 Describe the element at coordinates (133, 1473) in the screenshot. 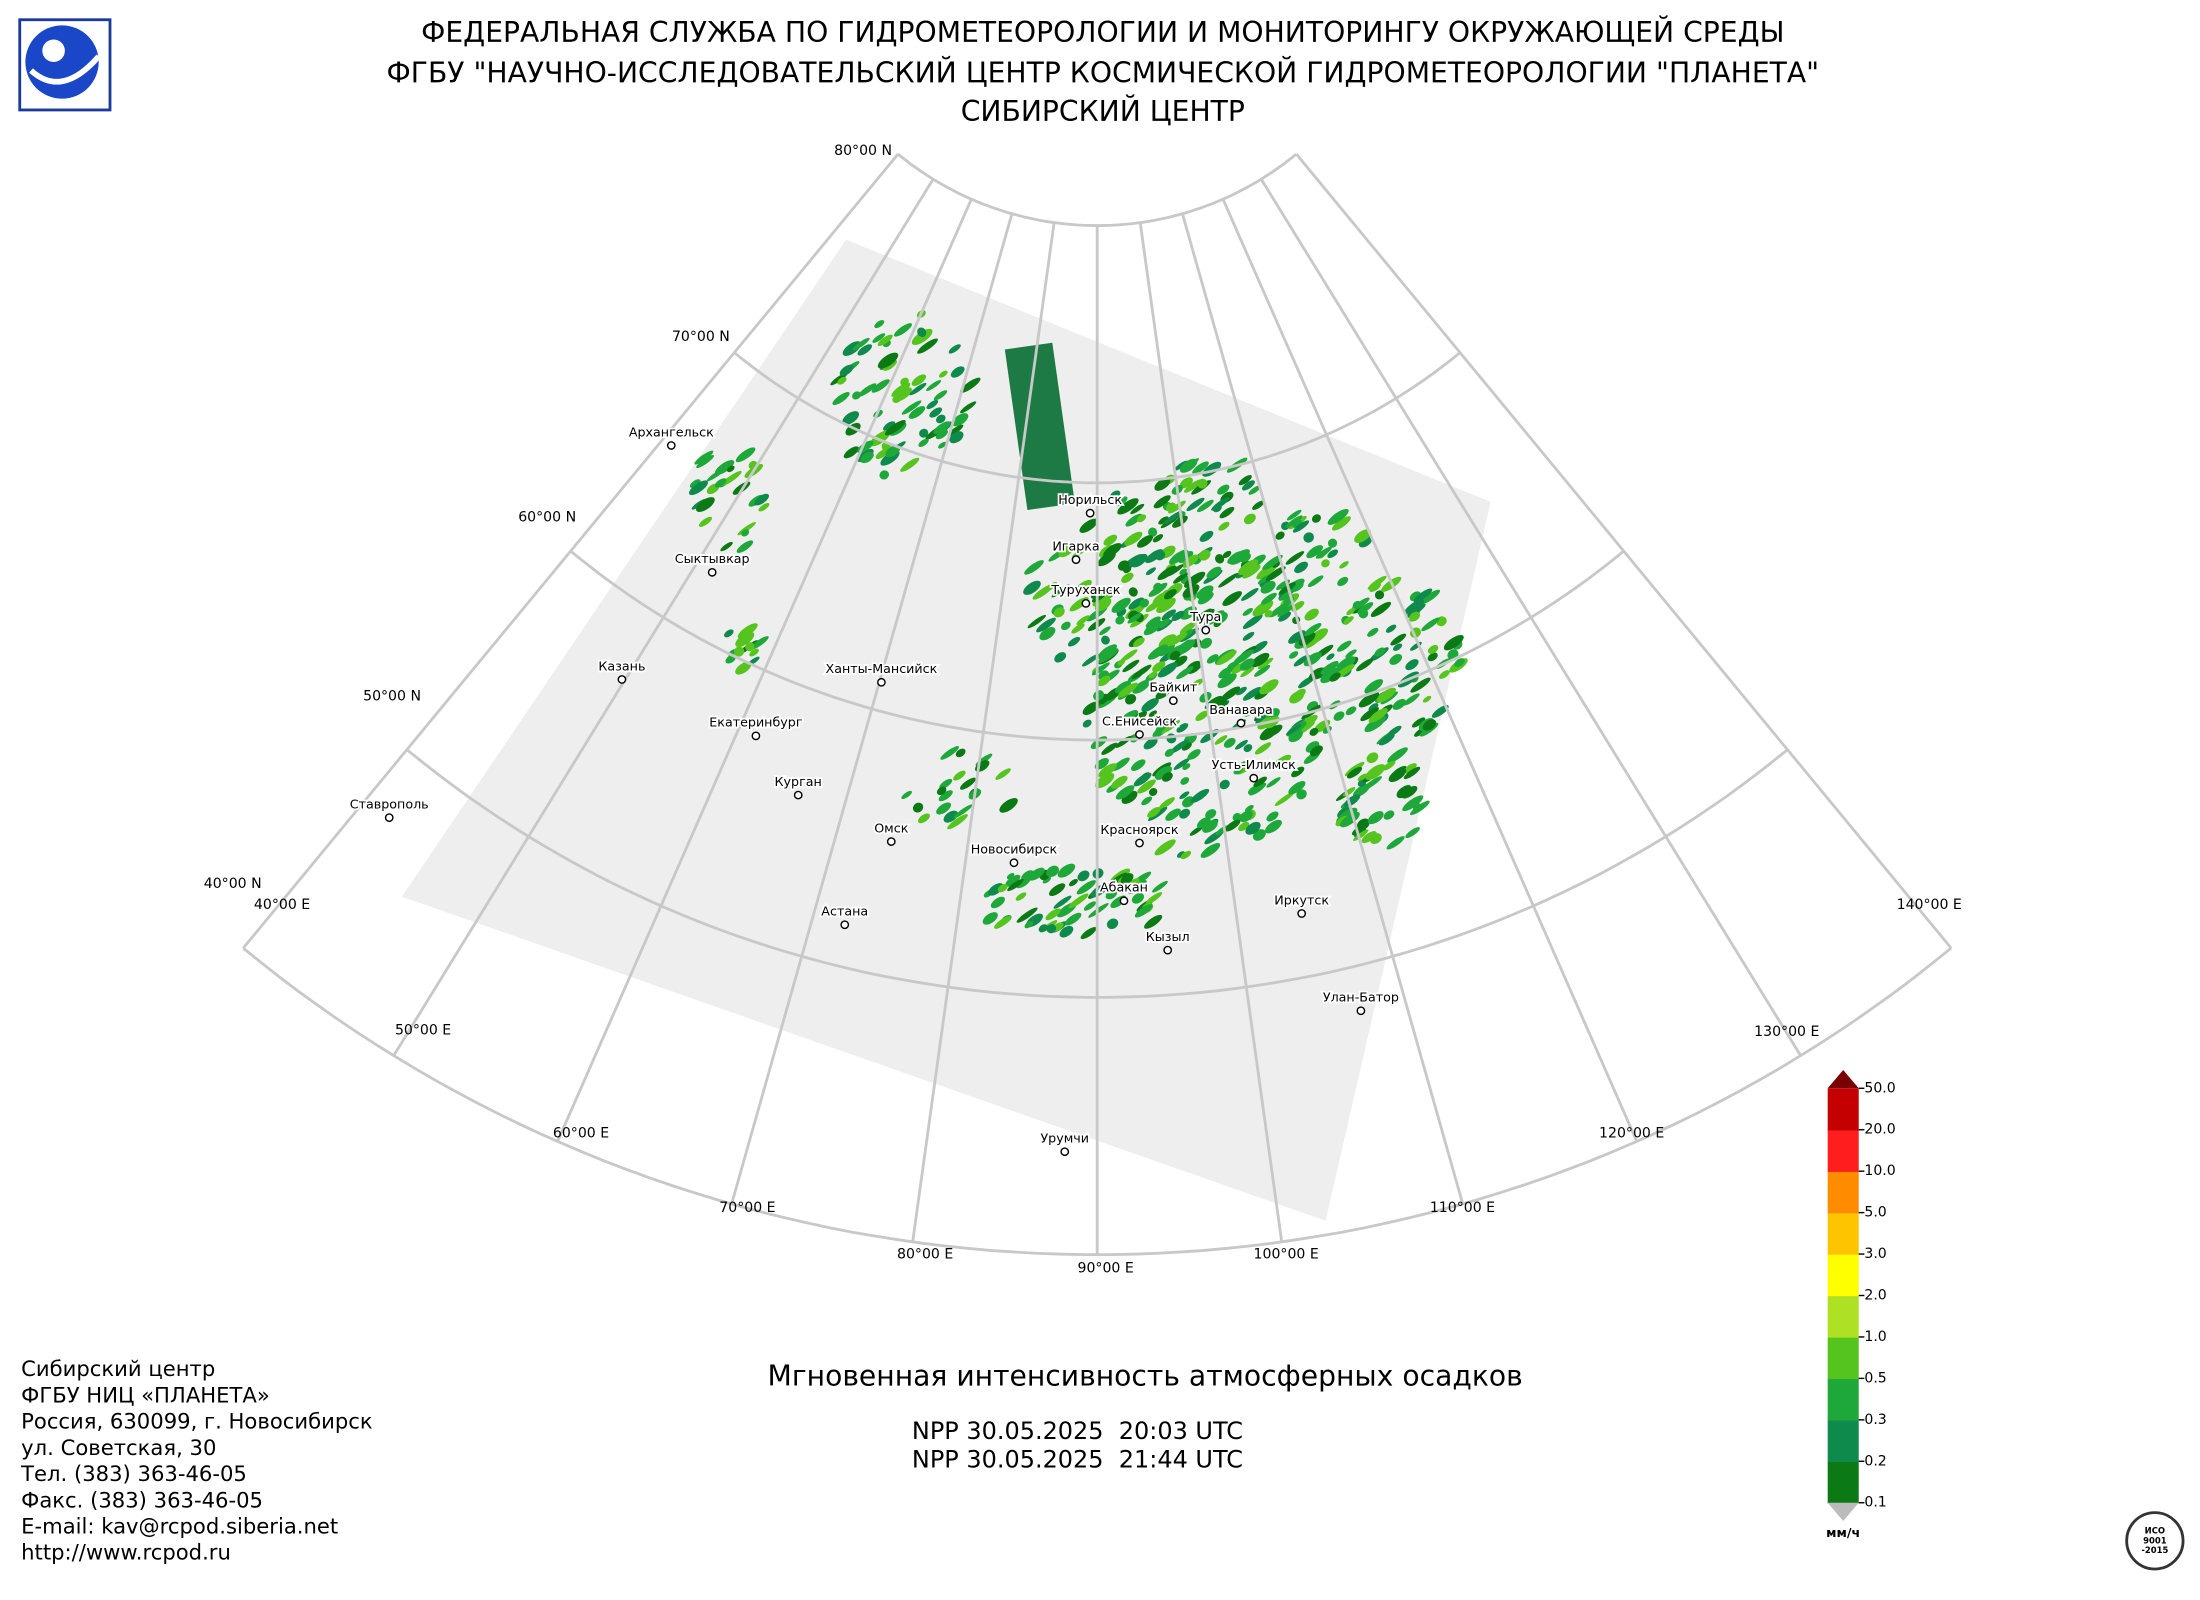

I see `address-line: Тел. (383) 363-46-05` at that location.